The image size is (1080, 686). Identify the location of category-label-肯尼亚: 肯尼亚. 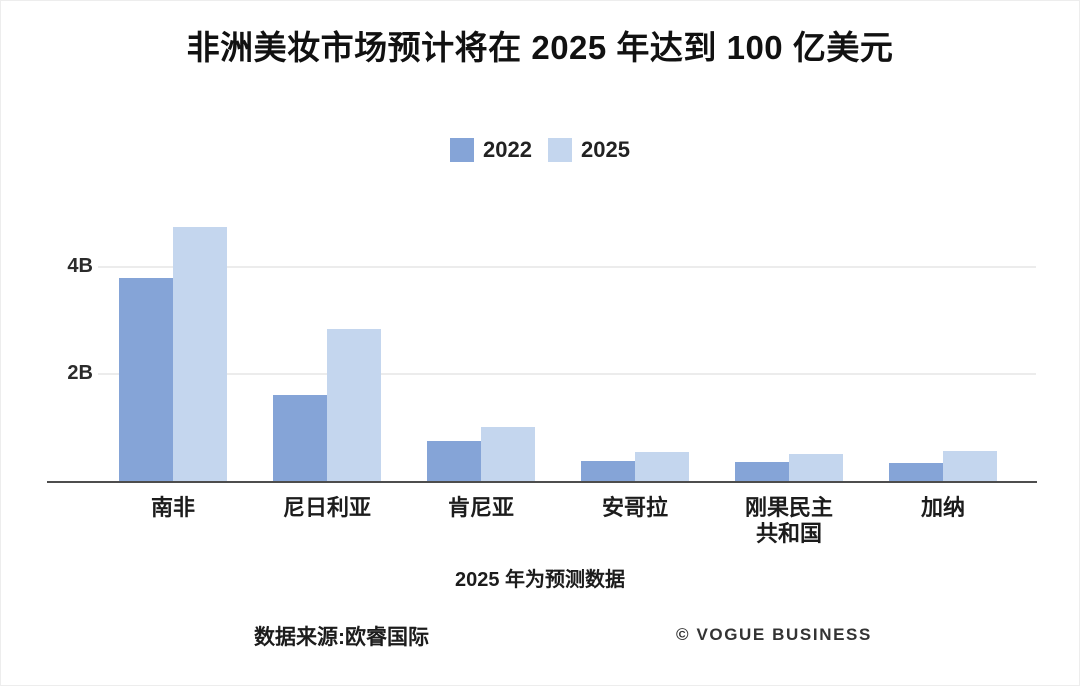
(480, 507).